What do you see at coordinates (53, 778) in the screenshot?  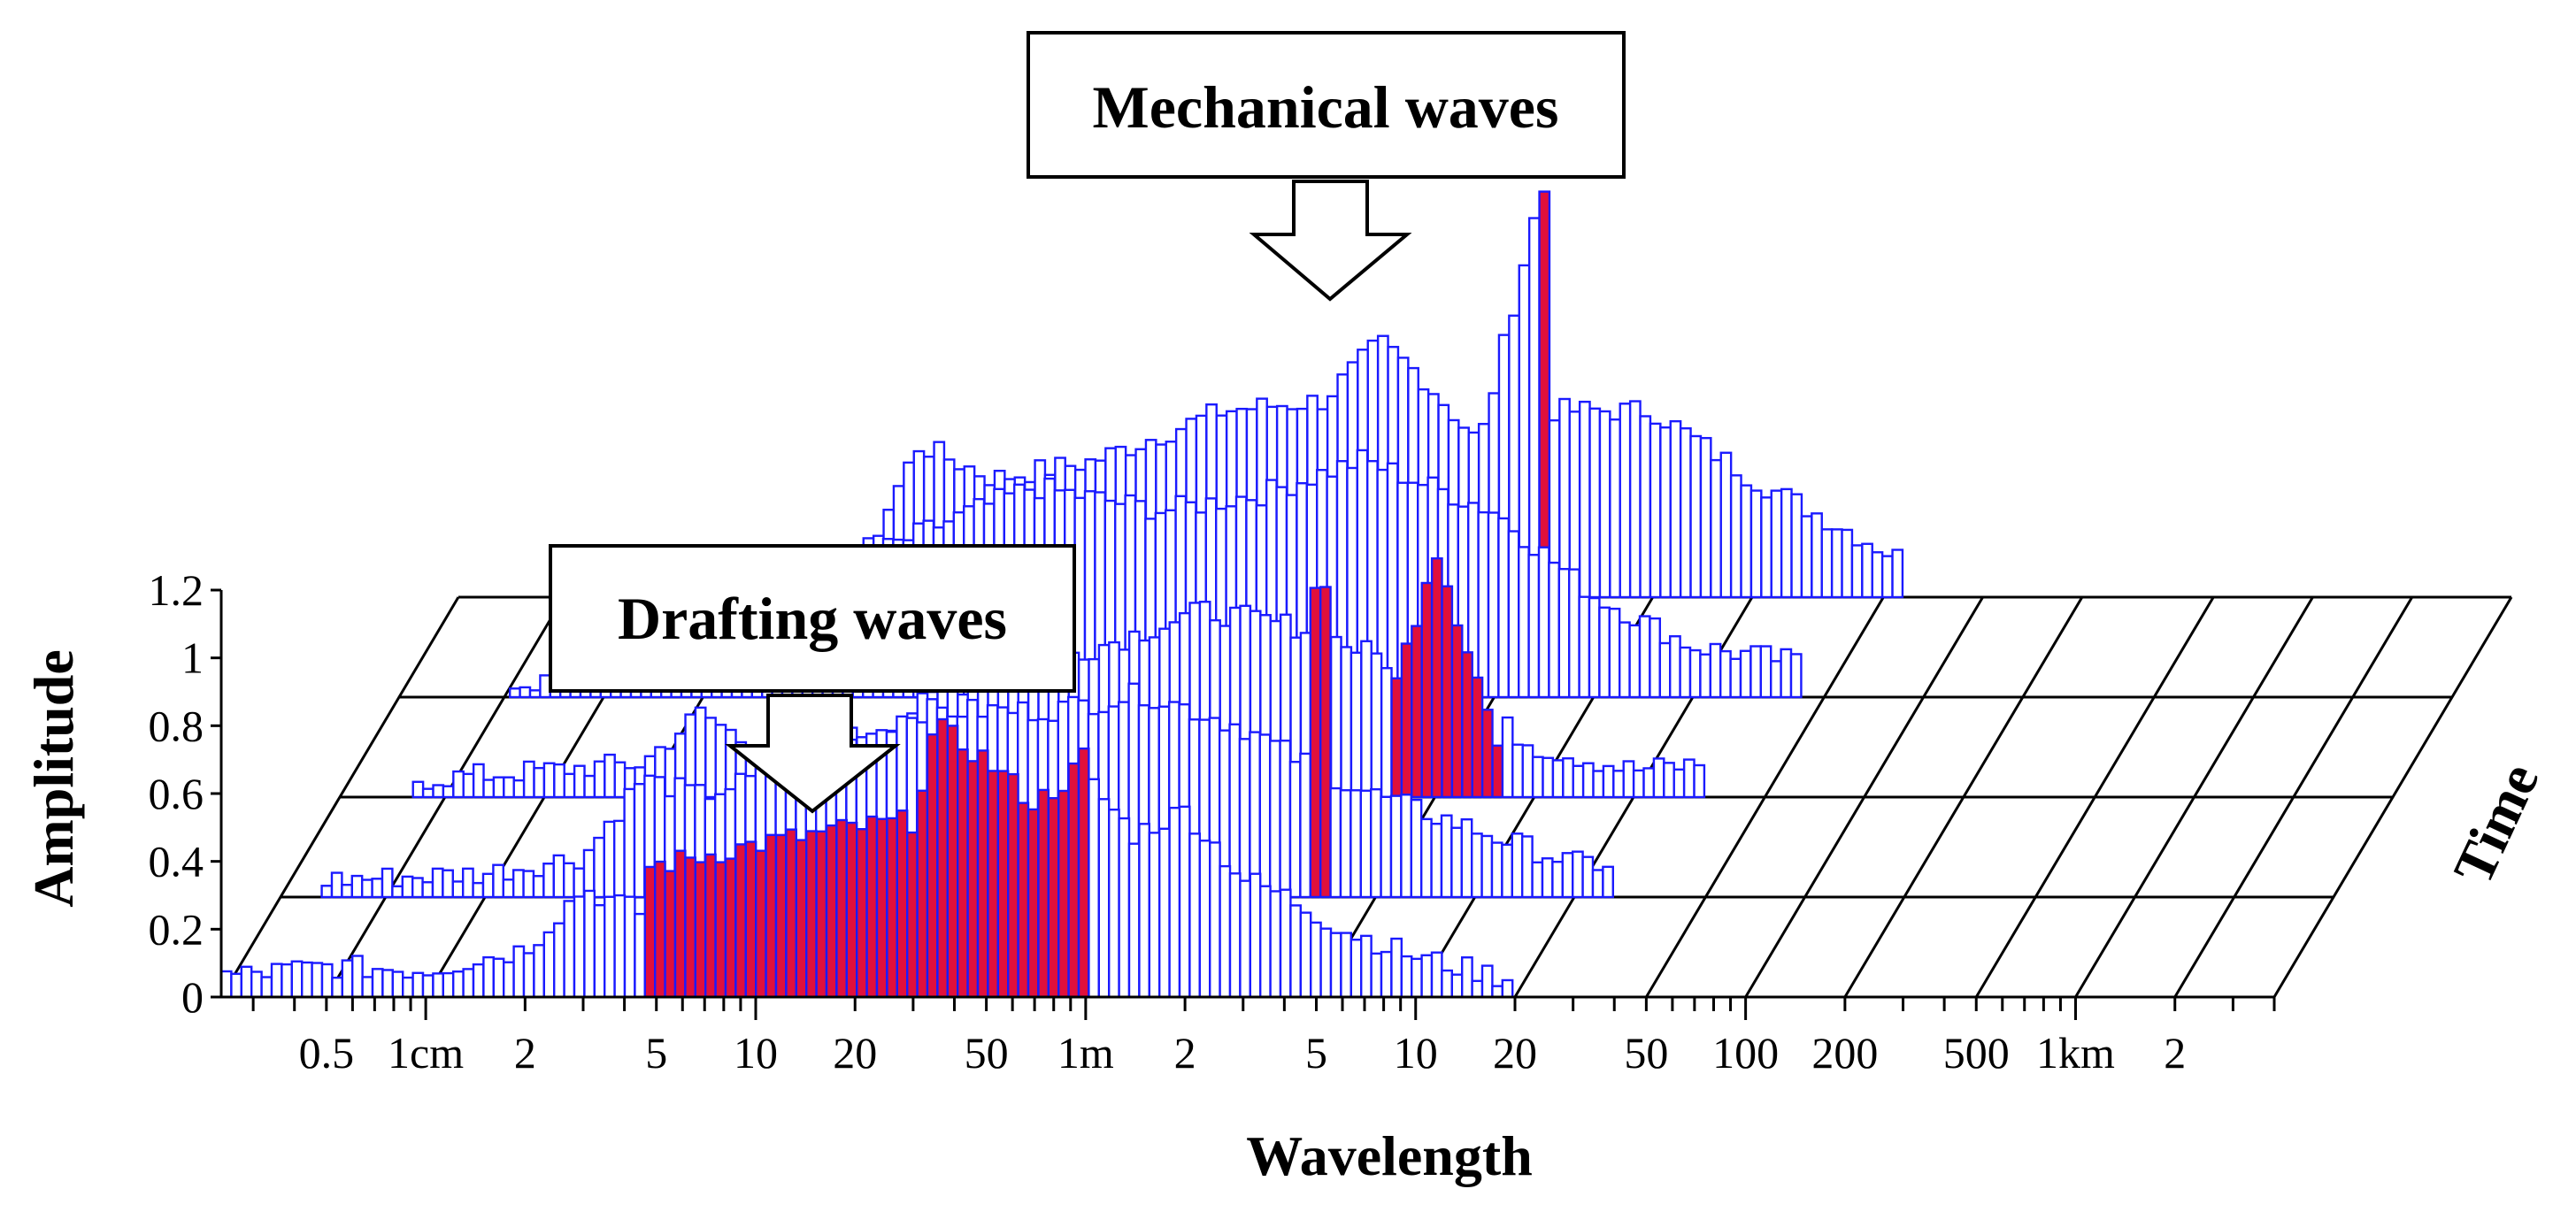 I see `y-axis-title: Amplitude` at bounding box center [53, 778].